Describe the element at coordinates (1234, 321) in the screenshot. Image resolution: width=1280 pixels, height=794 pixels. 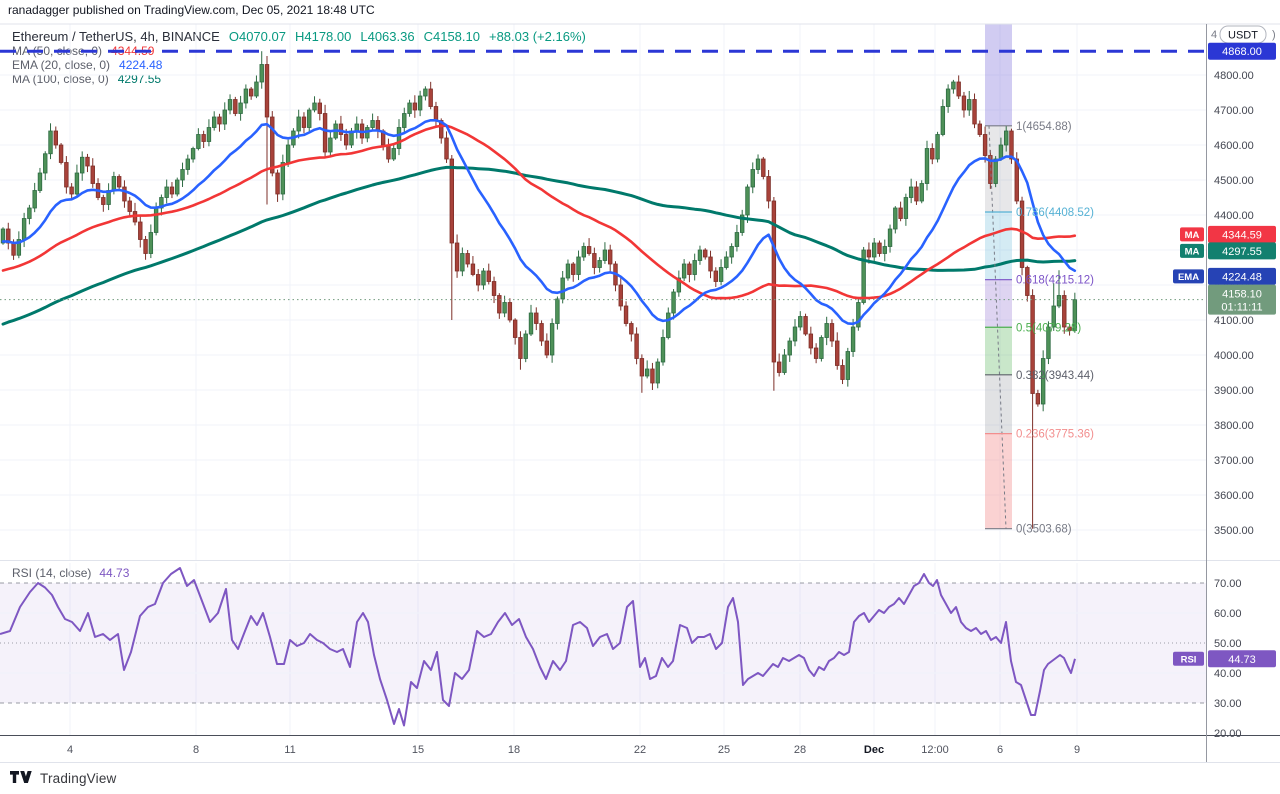
I see `svg-text: 4100.00` at that location.